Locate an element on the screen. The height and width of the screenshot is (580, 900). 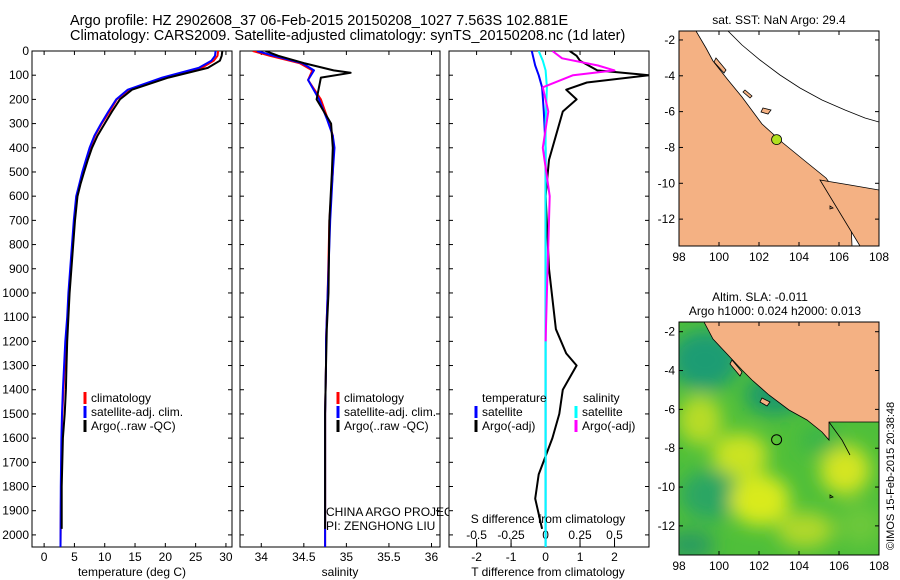
depth-tick-label: 1800 is located at coordinates (15, 487).